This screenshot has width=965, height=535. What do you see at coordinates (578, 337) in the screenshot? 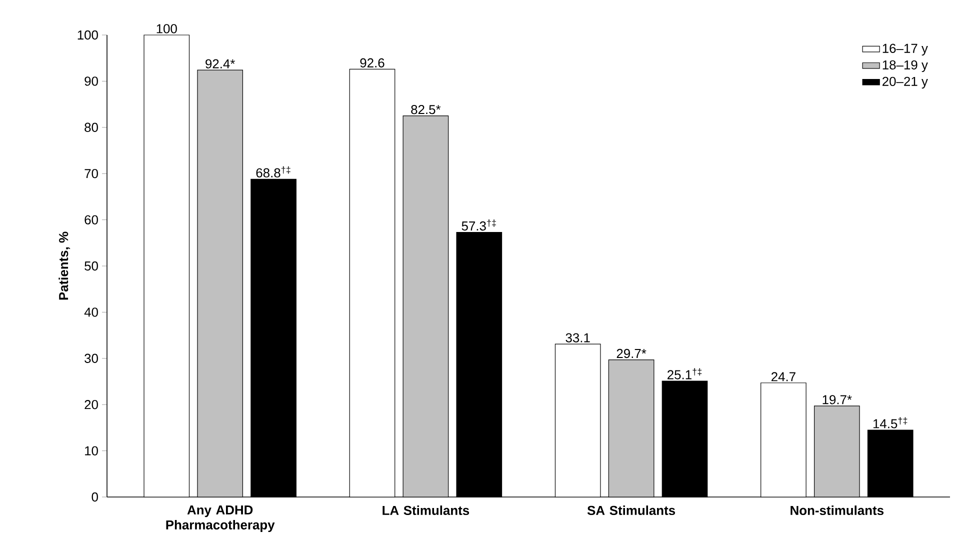
I see `data-label: 33.1` at bounding box center [578, 337].